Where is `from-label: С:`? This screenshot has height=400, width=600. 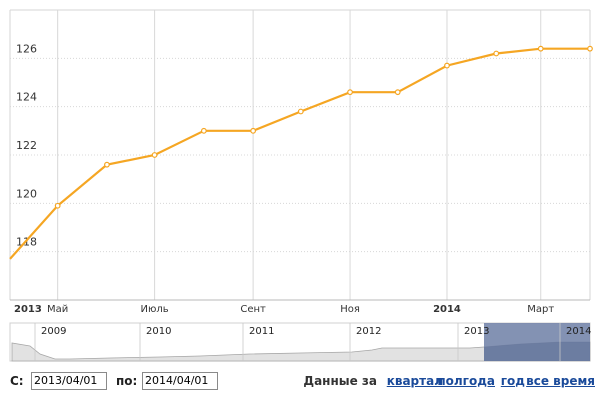 from-label: С: is located at coordinates (17, 381).